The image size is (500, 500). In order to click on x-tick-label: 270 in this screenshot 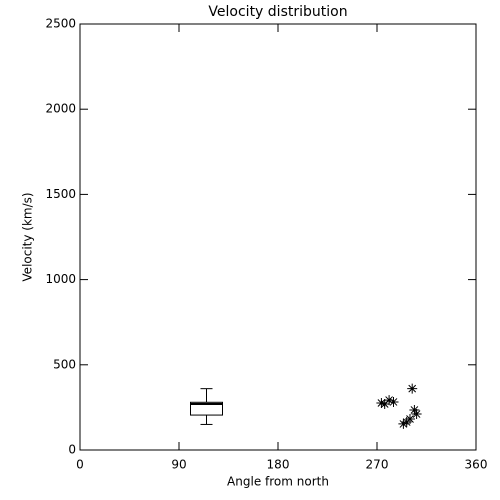, I will do `click(377, 465)`.